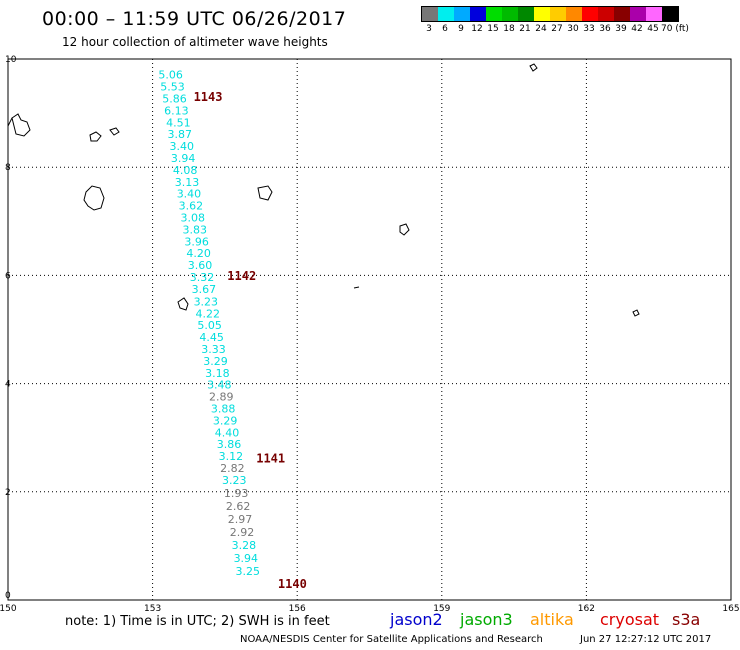 The width and height of the screenshot is (740, 650). Describe the element at coordinates (200, 265) in the screenshot. I see `wave-height-value: 3.60` at that location.